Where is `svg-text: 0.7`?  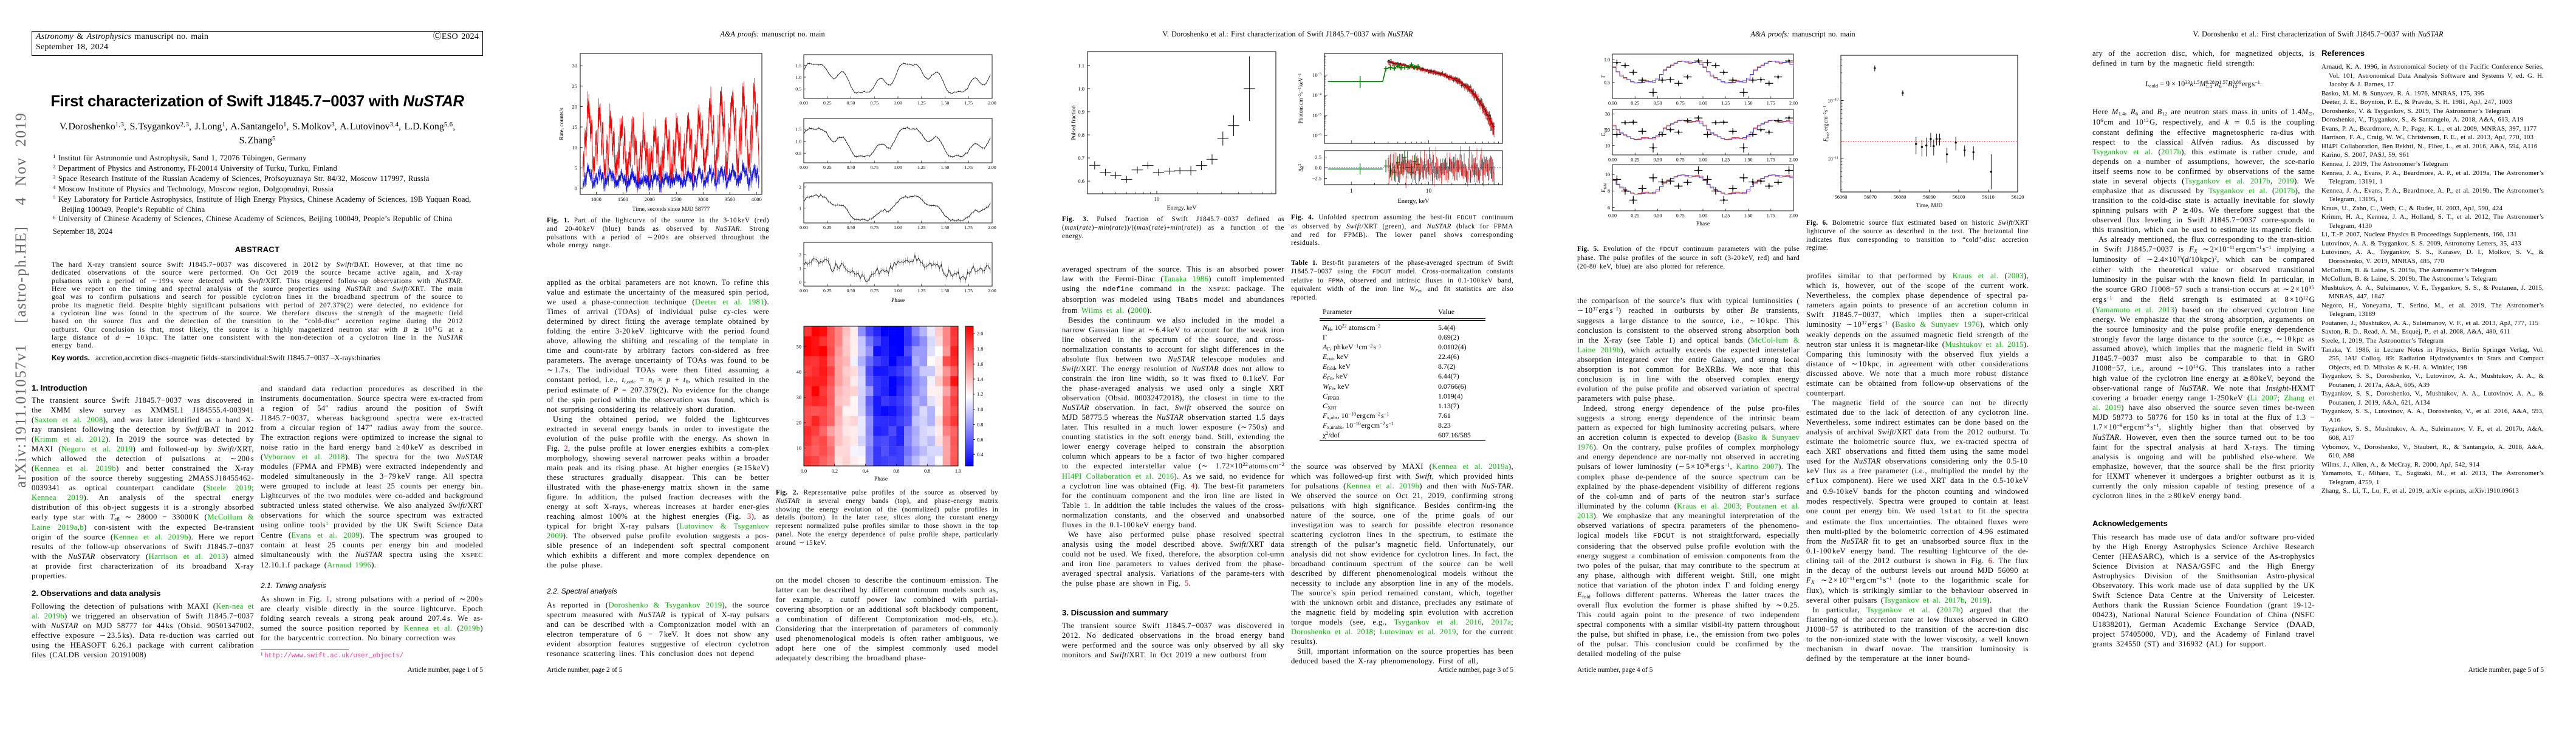 svg-text: 0.7 is located at coordinates (1081, 158).